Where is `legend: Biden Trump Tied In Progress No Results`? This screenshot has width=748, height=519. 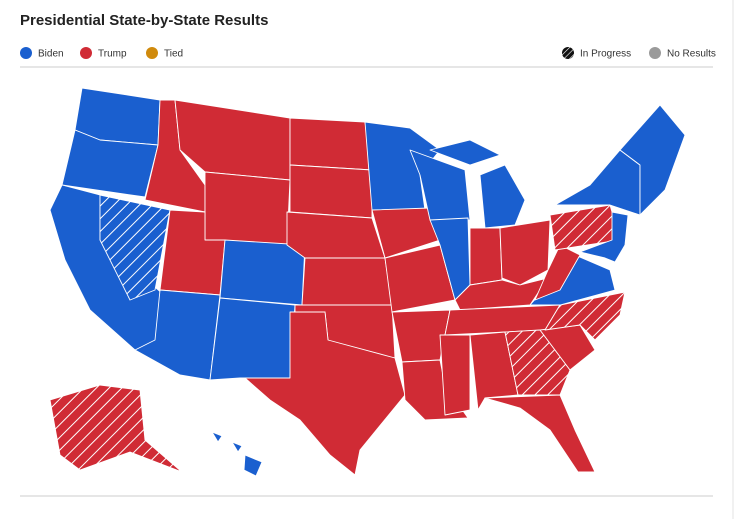 legend: Biden Trump Tied In Progress No Results is located at coordinates (368, 53).